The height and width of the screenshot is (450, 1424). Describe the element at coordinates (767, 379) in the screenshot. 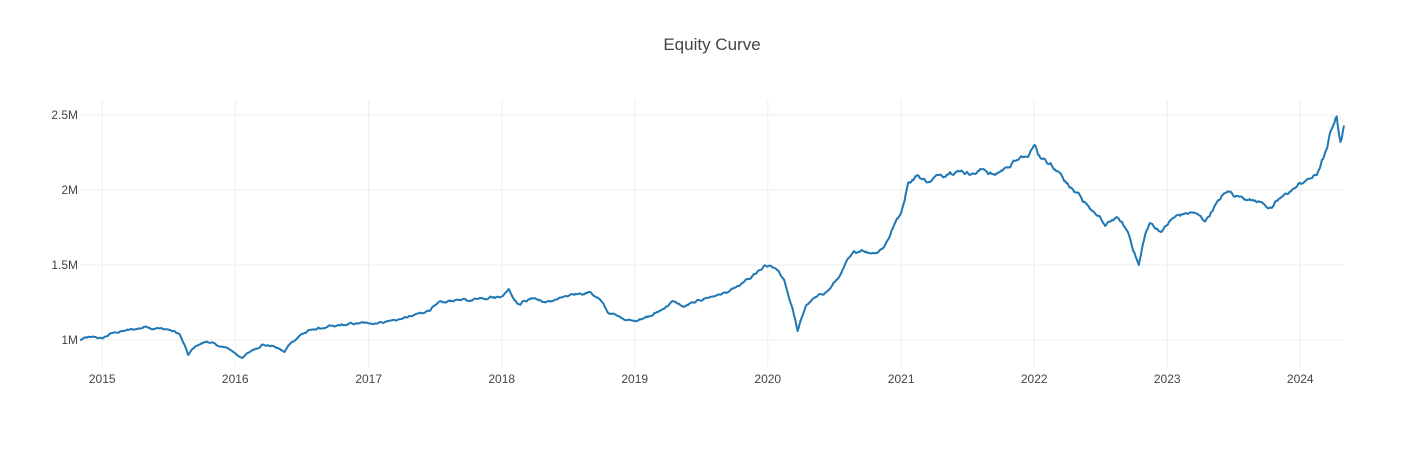

I see `x-tick-label: 2020` at that location.